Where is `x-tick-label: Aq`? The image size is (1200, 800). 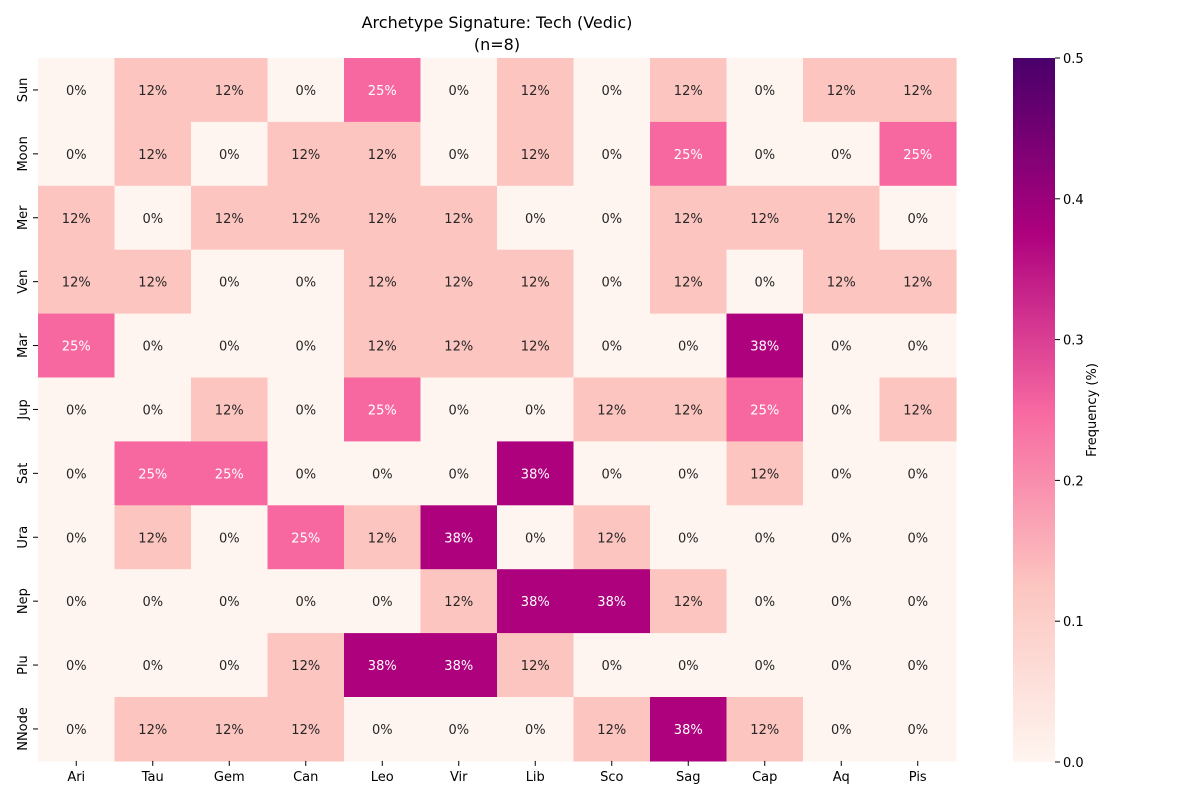 x-tick-label: Aq is located at coordinates (841, 777).